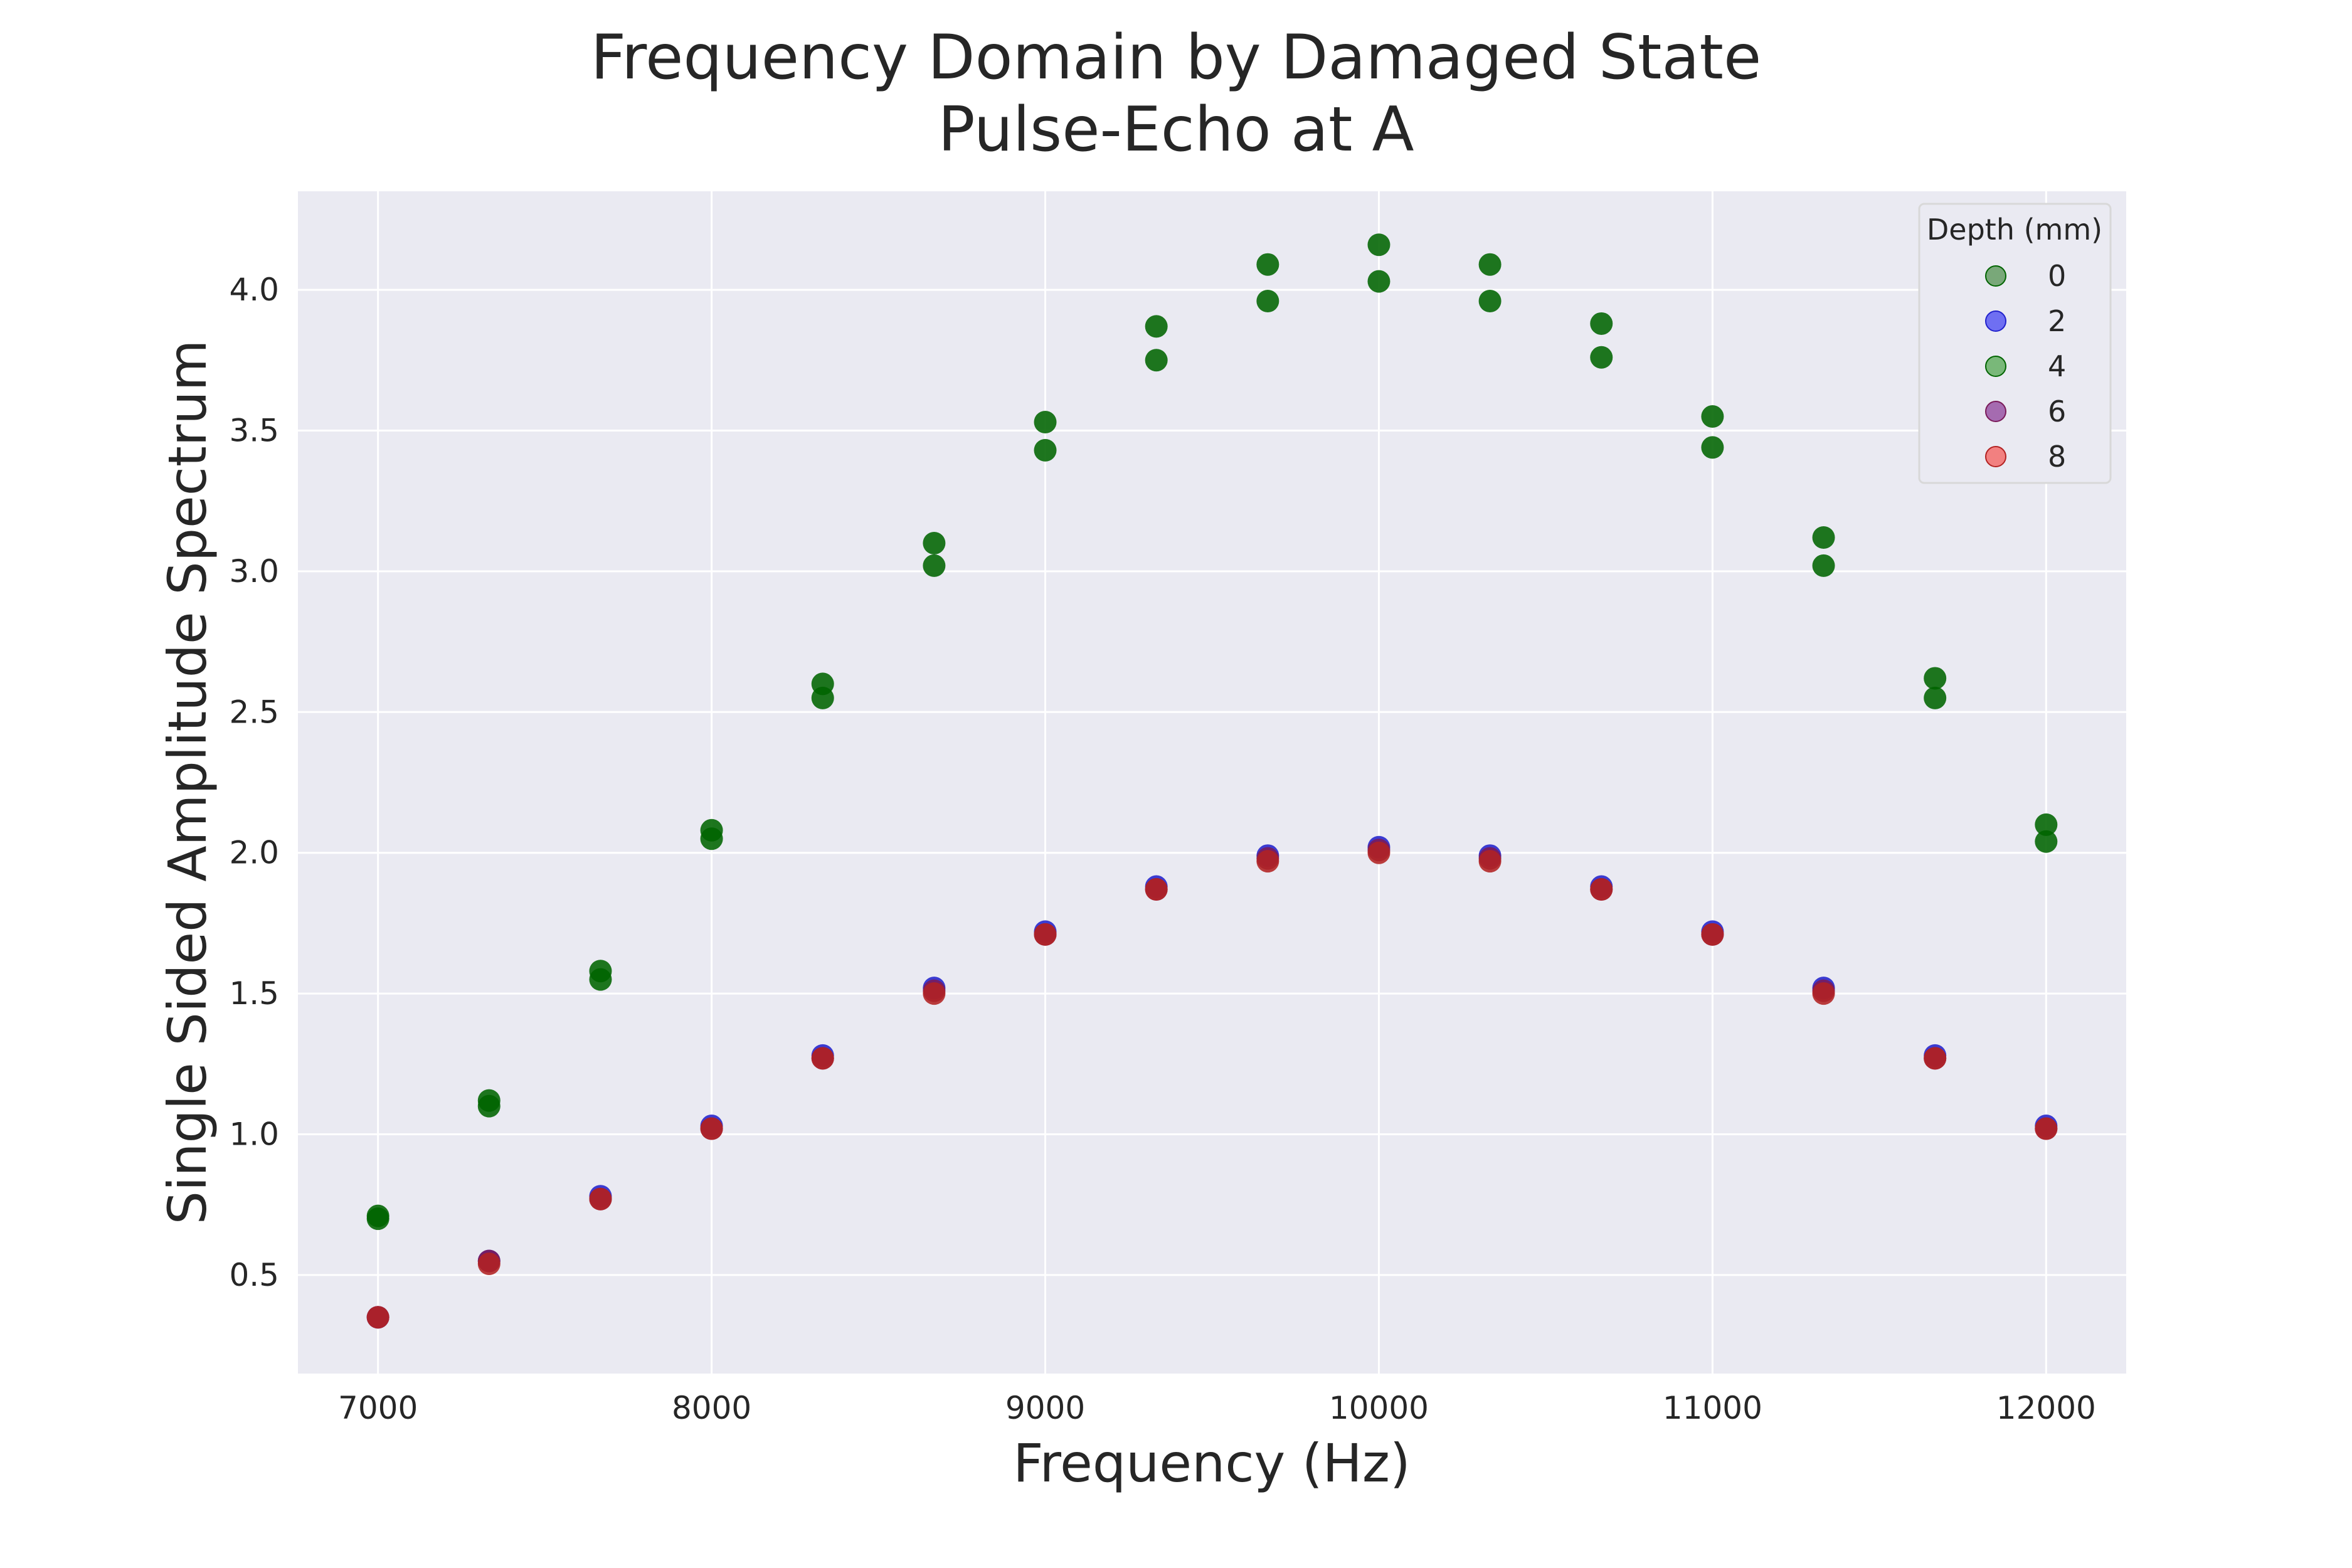 The width and height of the screenshot is (2352, 1568). I want to click on y-tick-label: 3.0, so click(254, 571).